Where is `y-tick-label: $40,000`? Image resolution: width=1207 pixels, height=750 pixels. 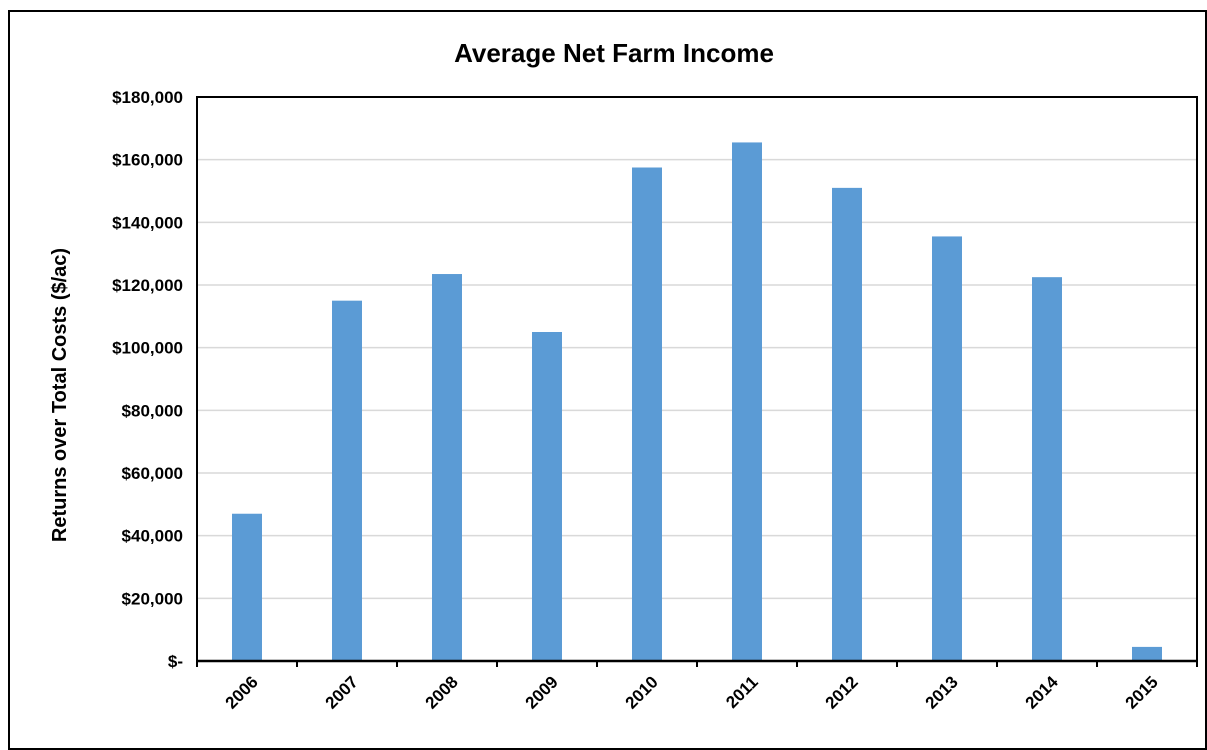
y-tick-label: $40,000 is located at coordinates (152, 536).